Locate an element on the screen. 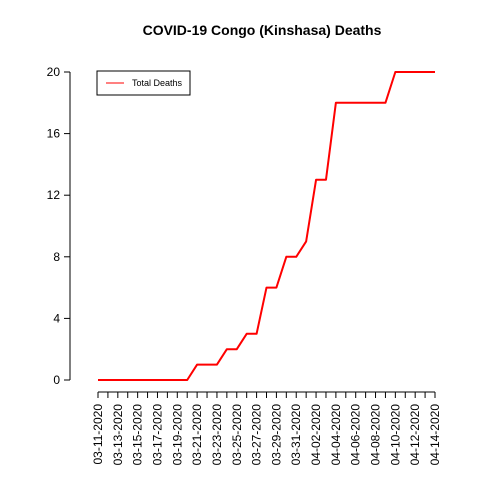 This screenshot has height=480, width=480. x-tick-label: 03-13-2020 is located at coordinates (118, 435).